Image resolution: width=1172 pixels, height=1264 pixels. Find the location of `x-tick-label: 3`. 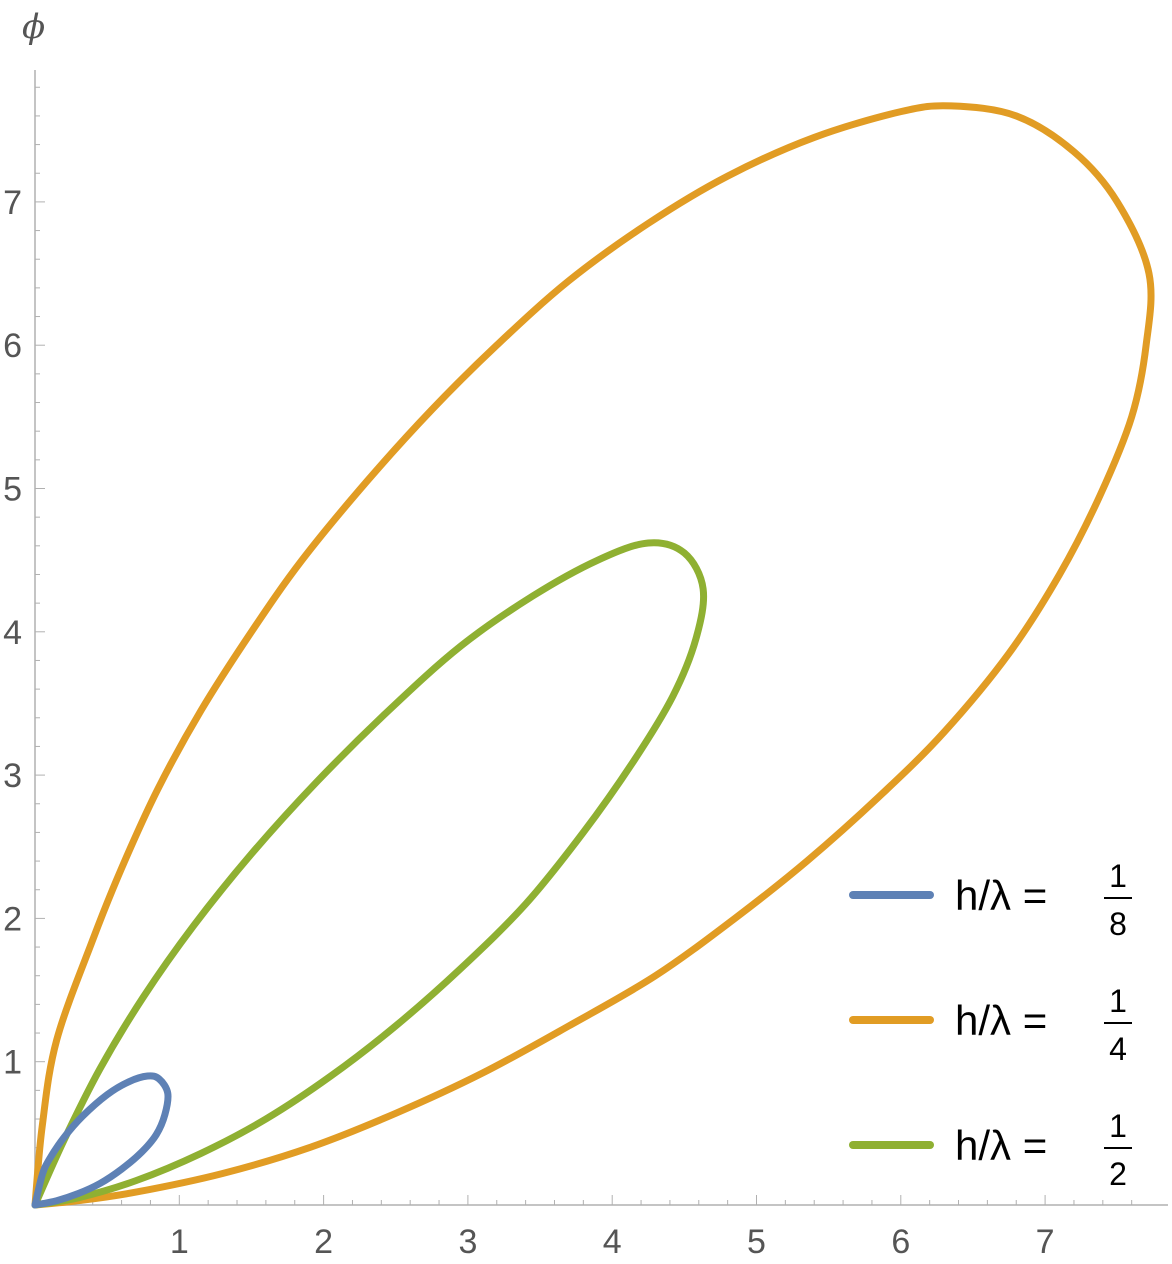

x-tick-label: 3 is located at coordinates (467, 1242).